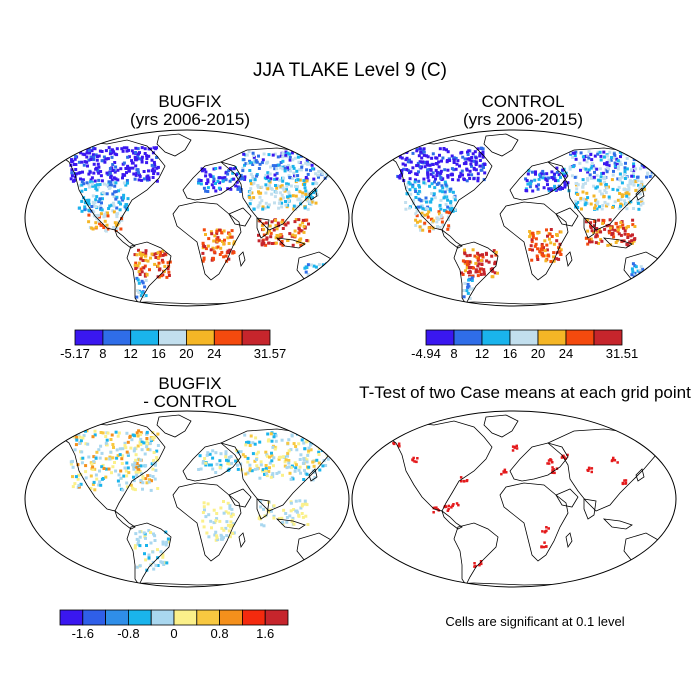 The image size is (700, 700). What do you see at coordinates (535, 621) in the screenshot?
I see `significance-note: Cells are significant at 0.1 level` at bounding box center [535, 621].